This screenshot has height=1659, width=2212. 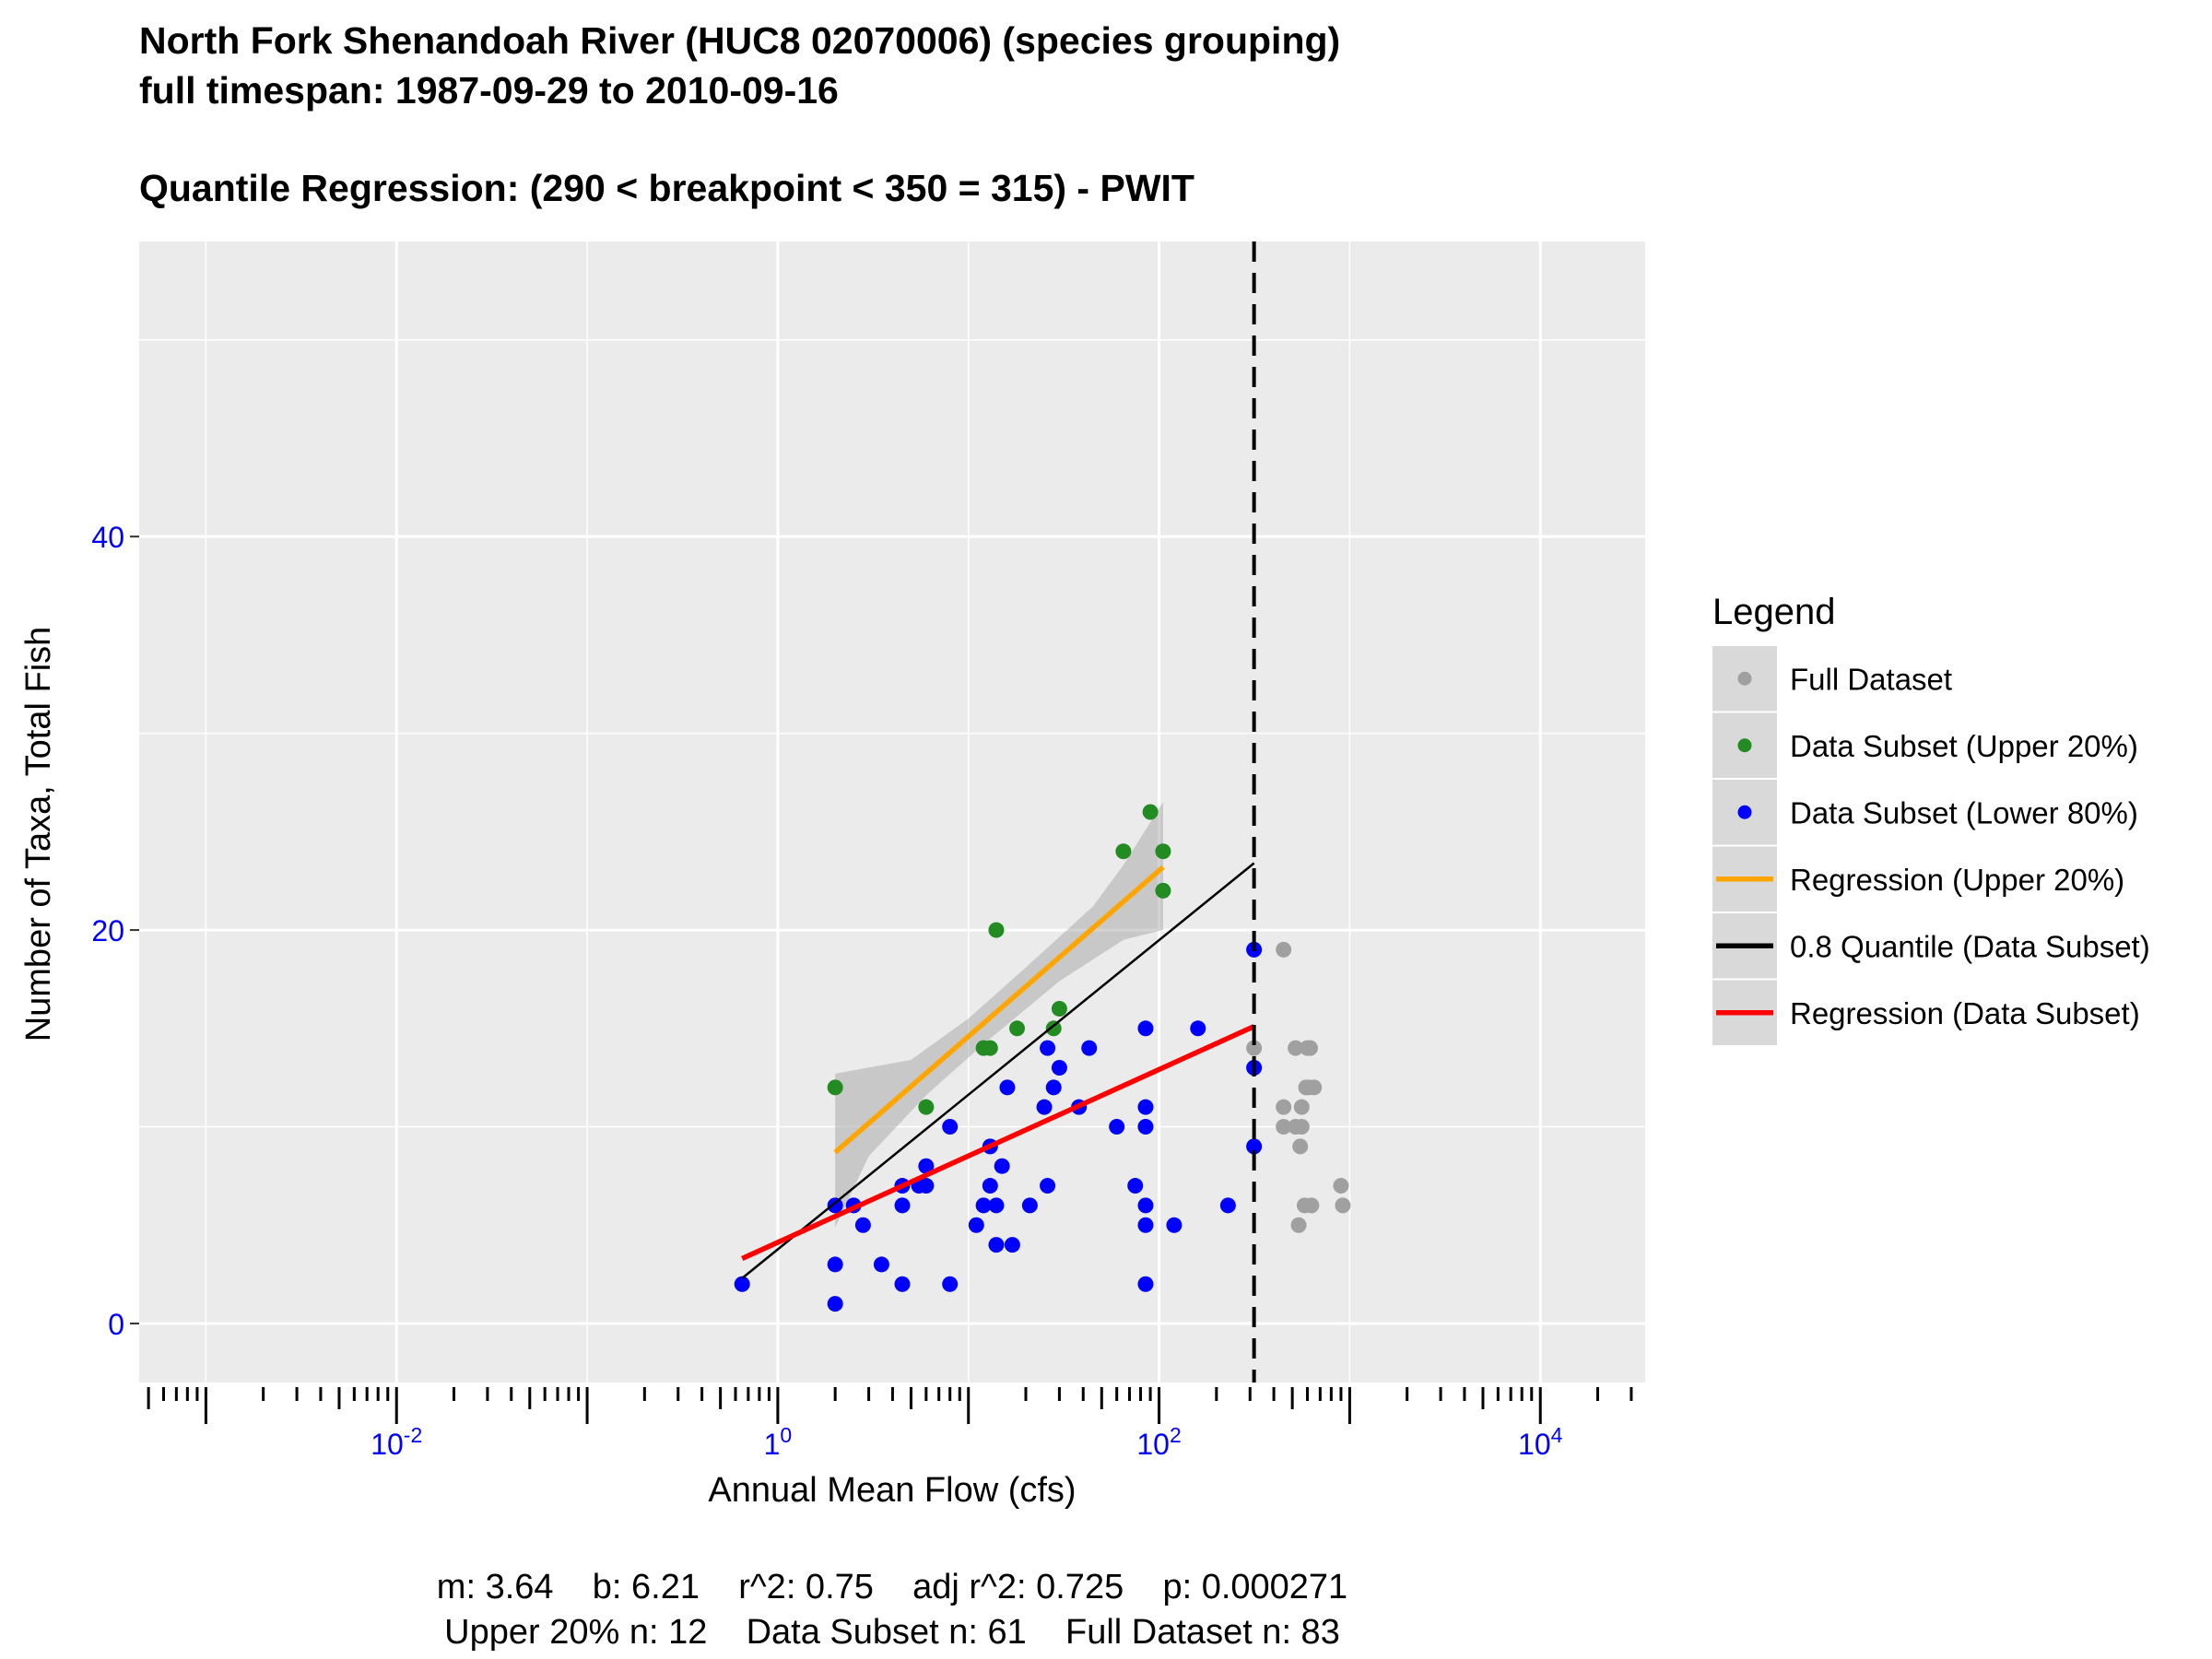 I want to click on y-tick-label: 0, so click(x=116, y=1324).